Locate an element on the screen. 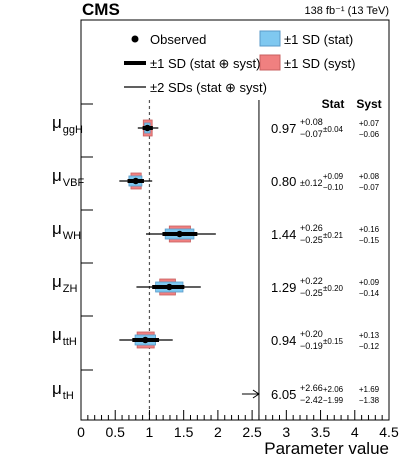  syst-uncertainty-up: +1.69 is located at coordinates (369, 389).